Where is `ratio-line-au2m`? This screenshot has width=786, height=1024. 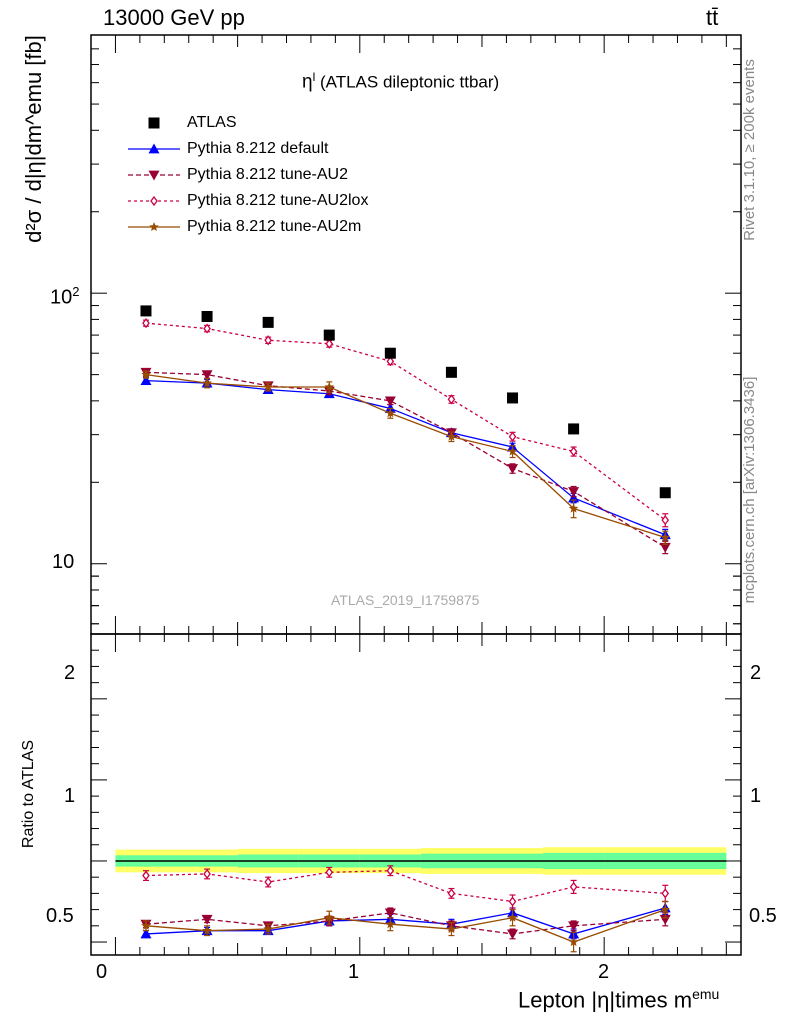 ratio-line-au2m is located at coordinates (405, 925).